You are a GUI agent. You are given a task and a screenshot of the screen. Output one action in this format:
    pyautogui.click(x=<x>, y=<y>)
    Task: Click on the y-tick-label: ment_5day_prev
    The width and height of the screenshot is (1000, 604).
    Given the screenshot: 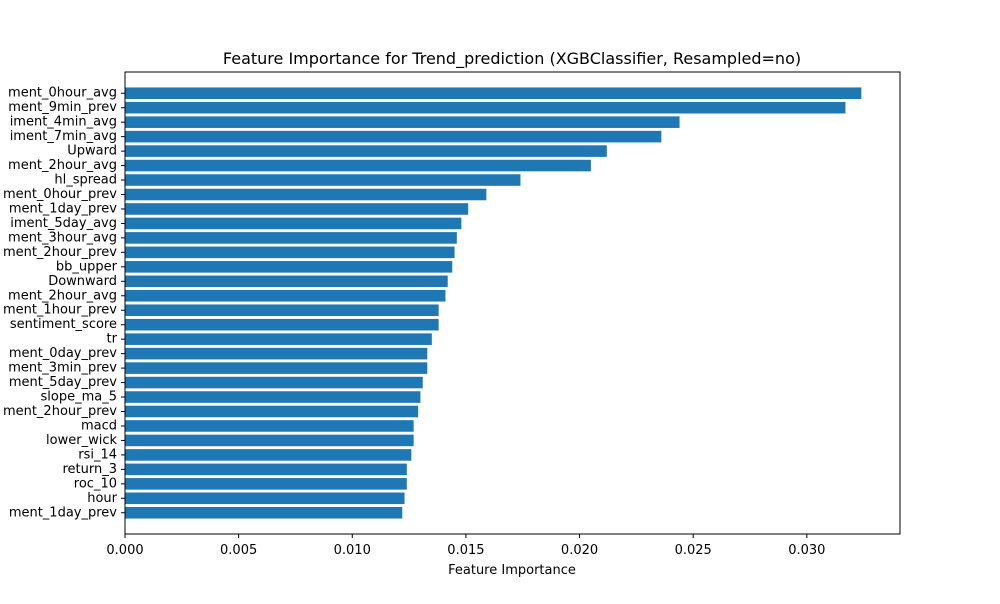 What is the action you would take?
    pyautogui.click(x=63, y=382)
    